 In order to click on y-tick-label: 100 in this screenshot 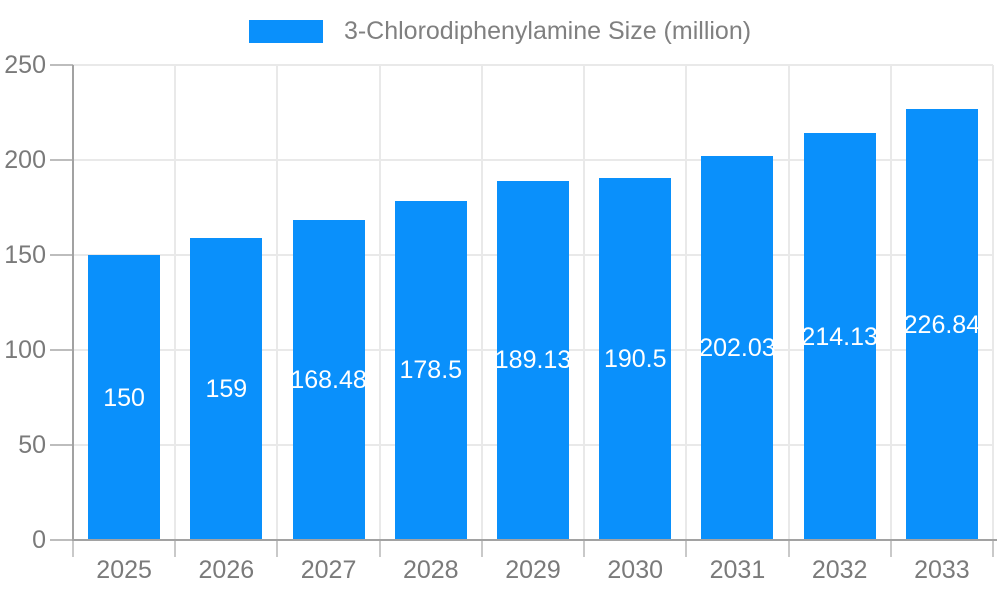, I will do `click(25, 350)`.